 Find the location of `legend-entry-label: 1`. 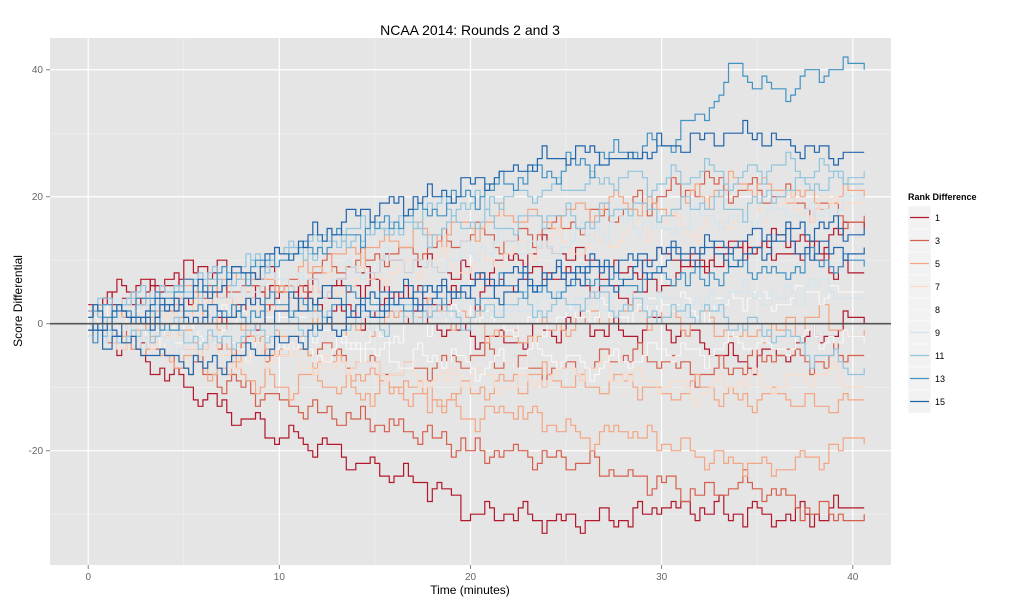

legend-entry-label: 1 is located at coordinates (937, 218).